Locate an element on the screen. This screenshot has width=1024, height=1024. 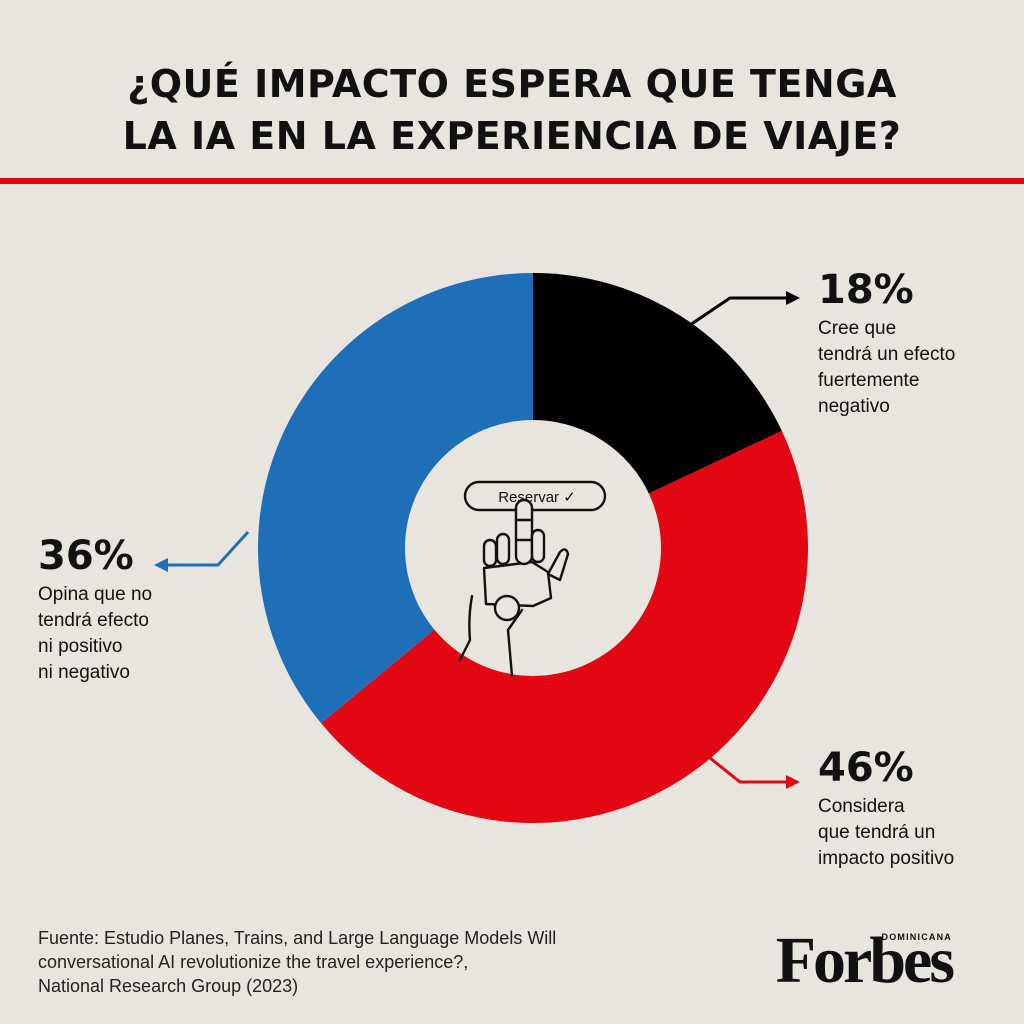
arrowhead-neutral is located at coordinates (161, 565).